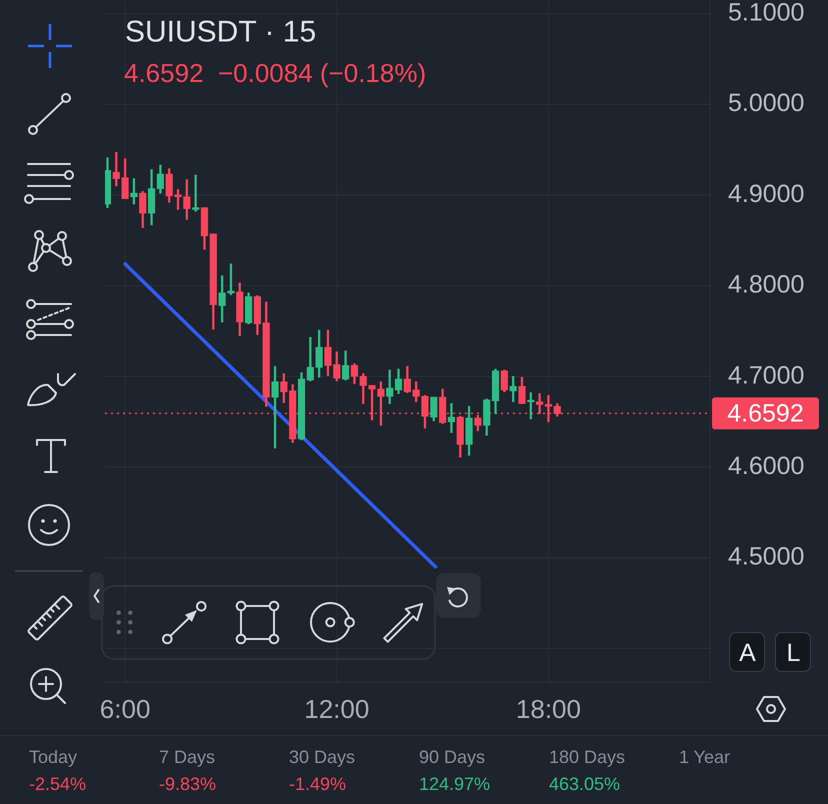  Describe the element at coordinates (584, 784) in the screenshot. I see `text: 463.05%` at that location.